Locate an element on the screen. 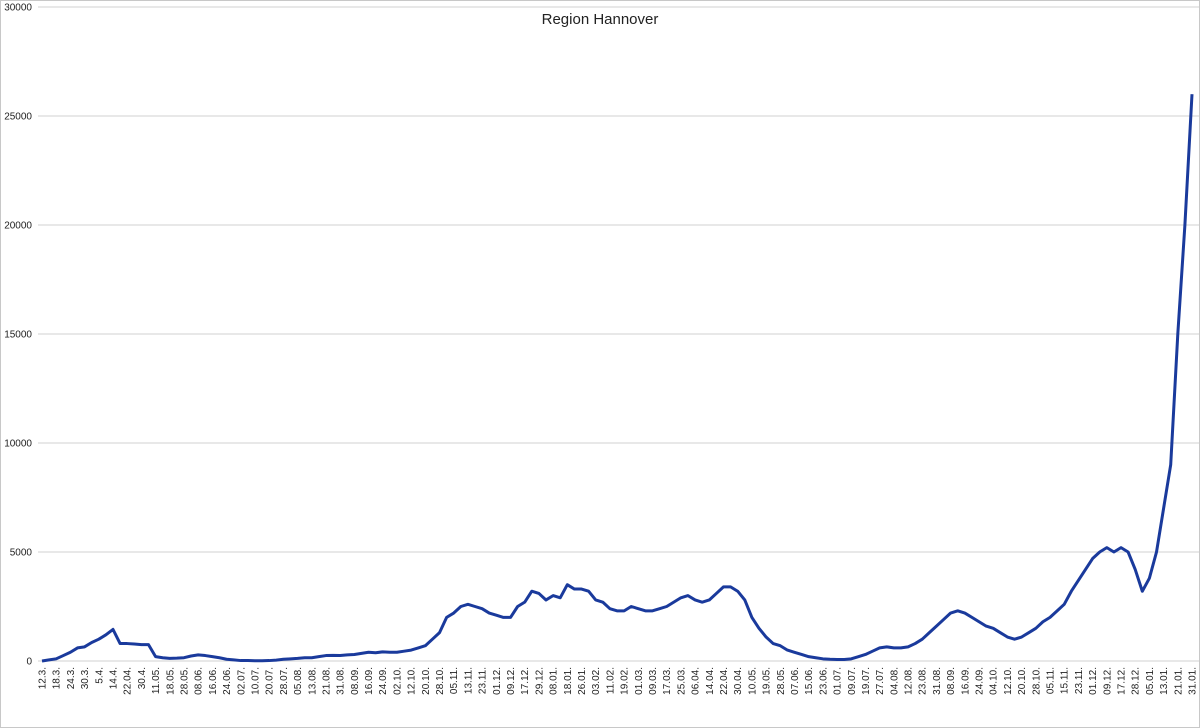 The width and height of the screenshot is (1200, 728). x-tick-label: 30.3. is located at coordinates (85, 678).